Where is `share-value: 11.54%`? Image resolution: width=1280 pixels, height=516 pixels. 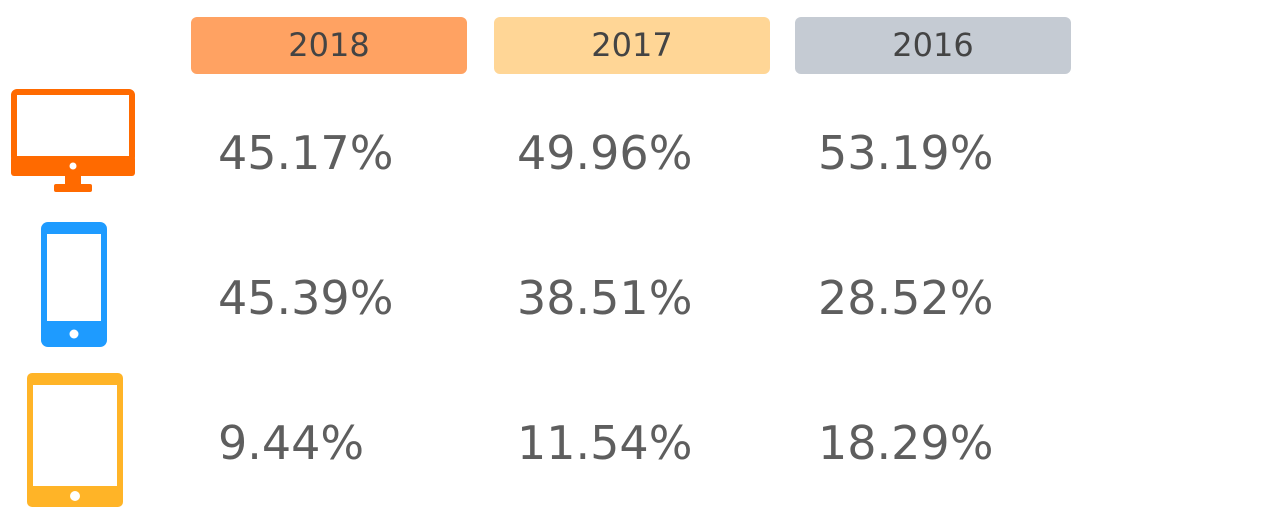 share-value: 11.54% is located at coordinates (605, 443).